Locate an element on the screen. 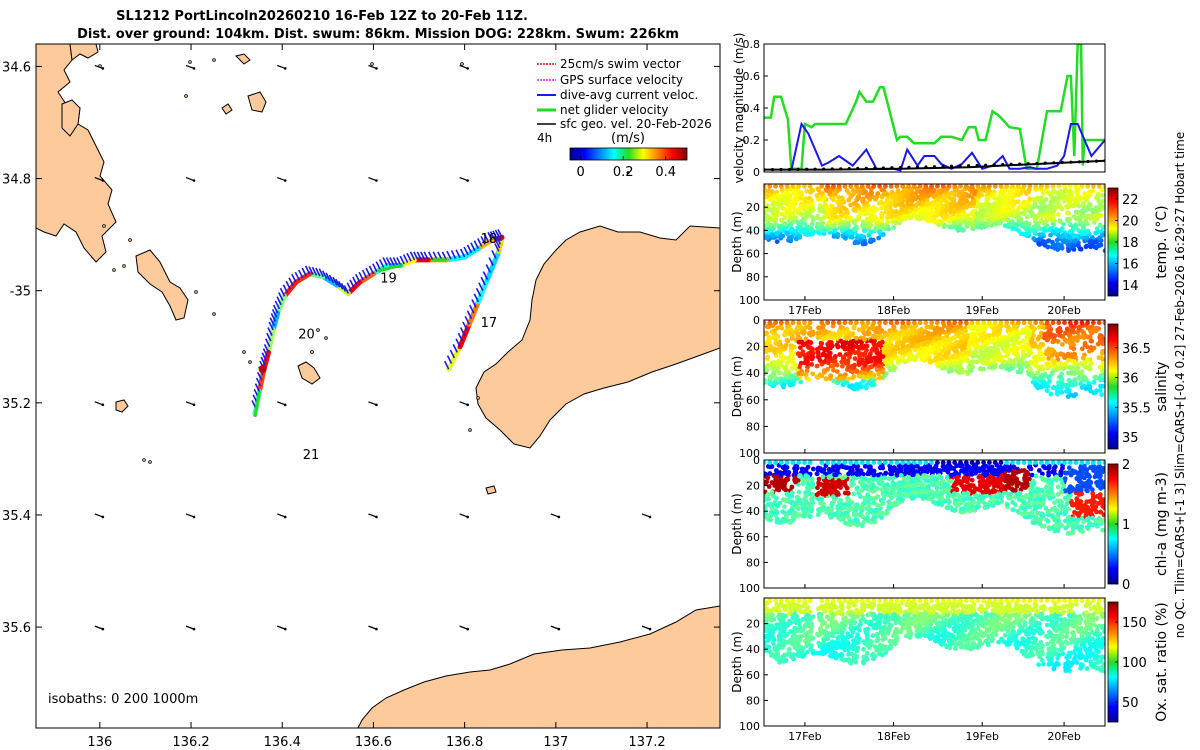 This screenshot has height=750, width=1200. vel-ytick-label: 0.8 is located at coordinates (752, 44).